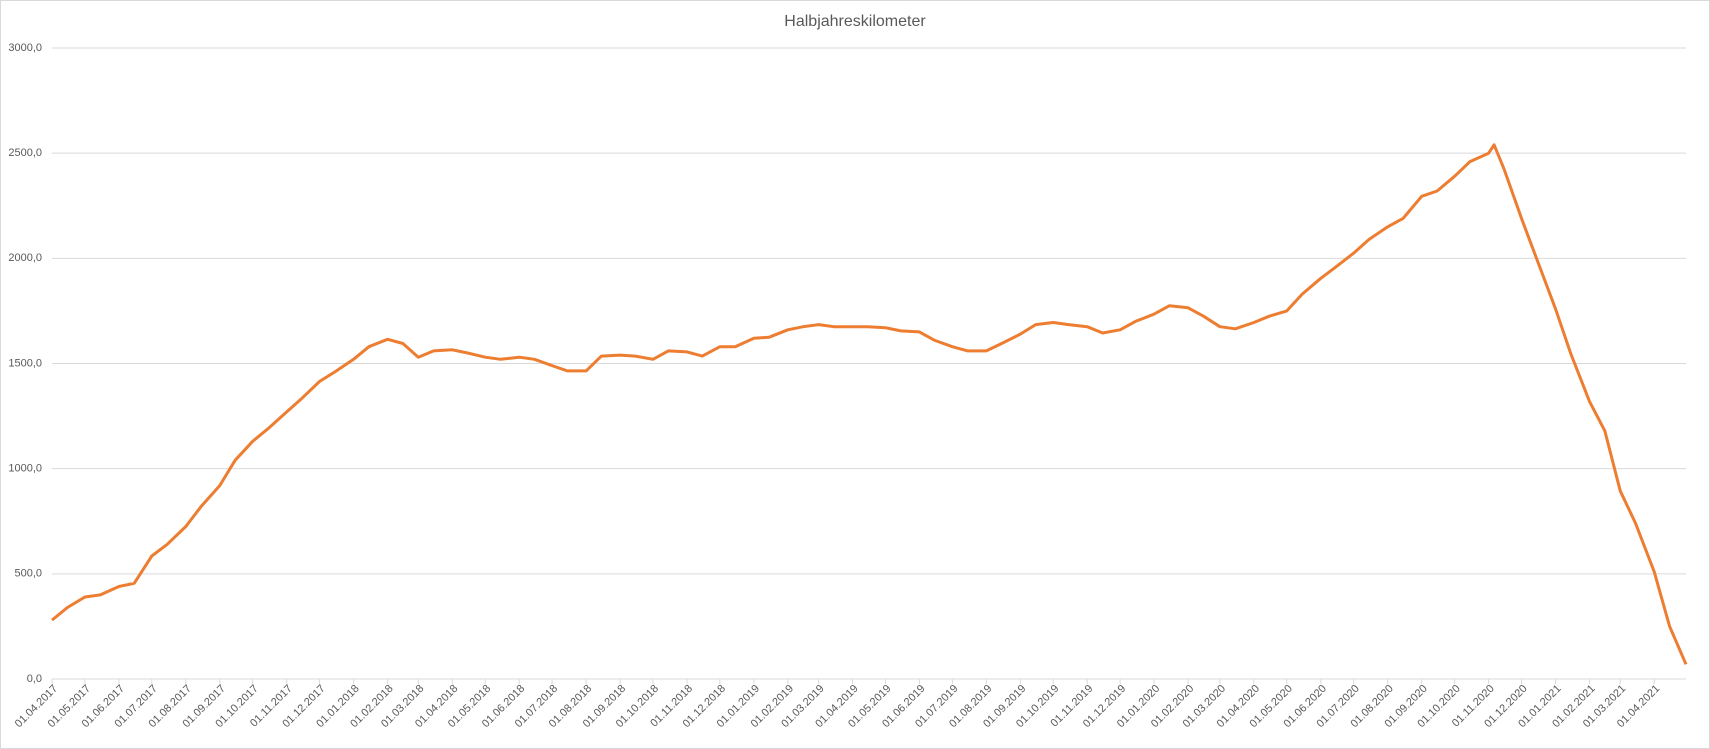 This screenshot has width=1710, height=749. I want to click on y-tick-label: 1000,0, so click(25, 469).